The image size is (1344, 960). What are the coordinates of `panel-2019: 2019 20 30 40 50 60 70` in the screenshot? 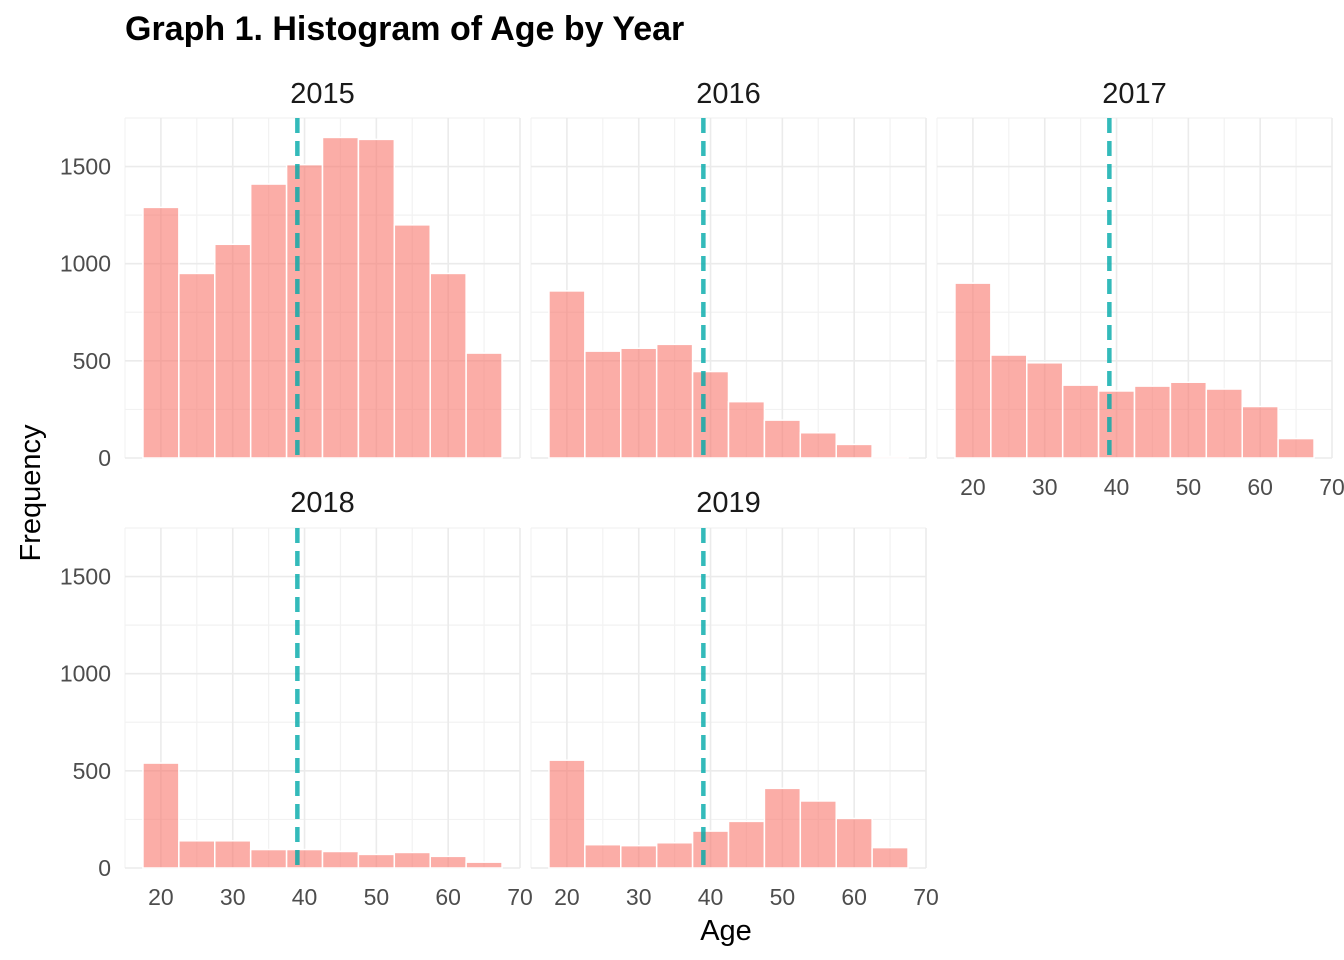 It's located at (734, 698).